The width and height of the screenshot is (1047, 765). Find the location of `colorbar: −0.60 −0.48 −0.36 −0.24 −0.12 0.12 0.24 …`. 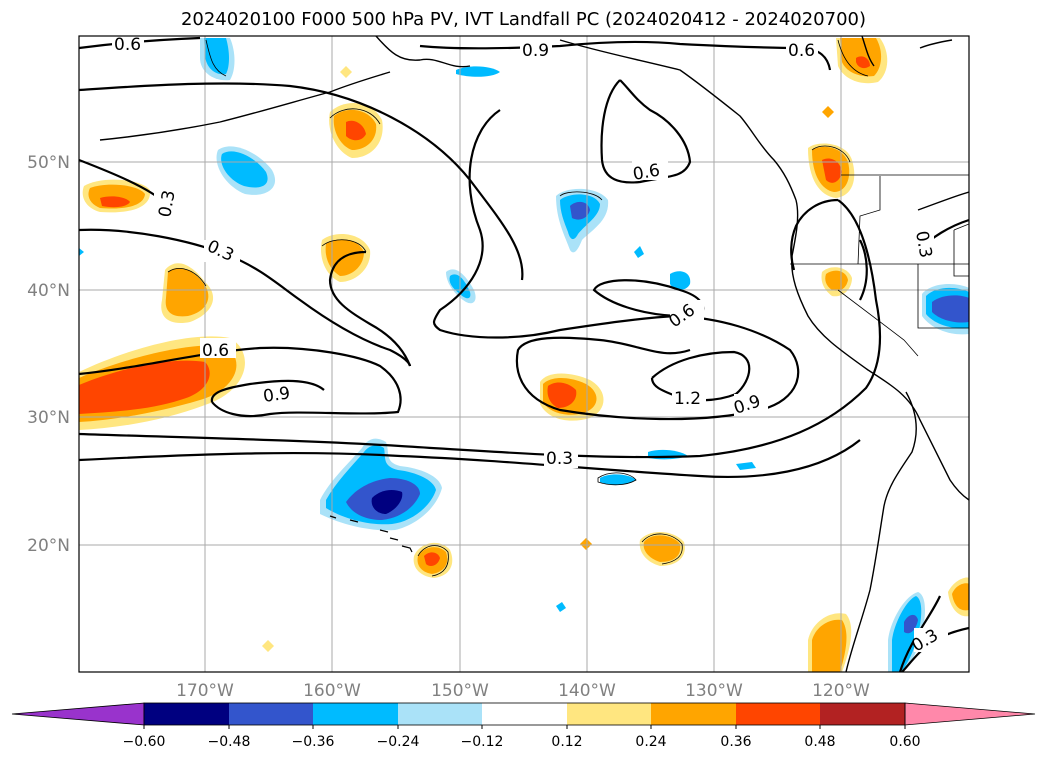

colorbar: −0.60 −0.48 −0.36 −0.24 −0.12 0.12 0.24 … is located at coordinates (523, 726).